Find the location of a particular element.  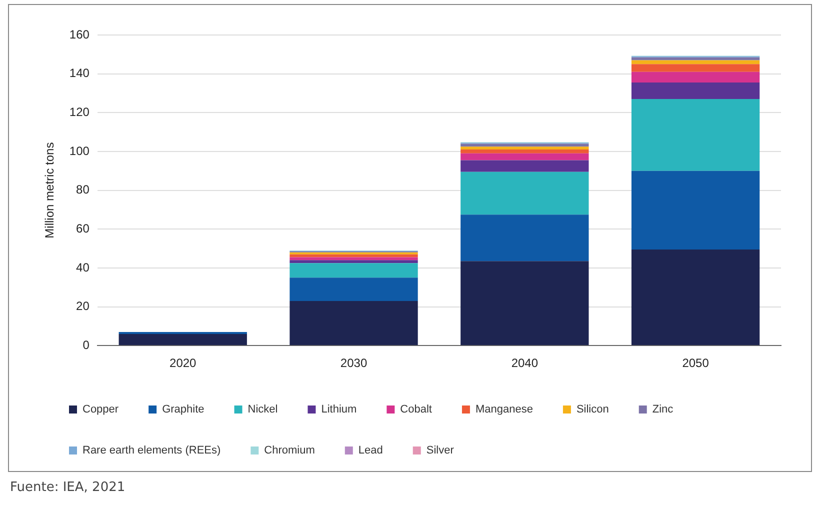

y-tick-label: 120 is located at coordinates (79, 111).